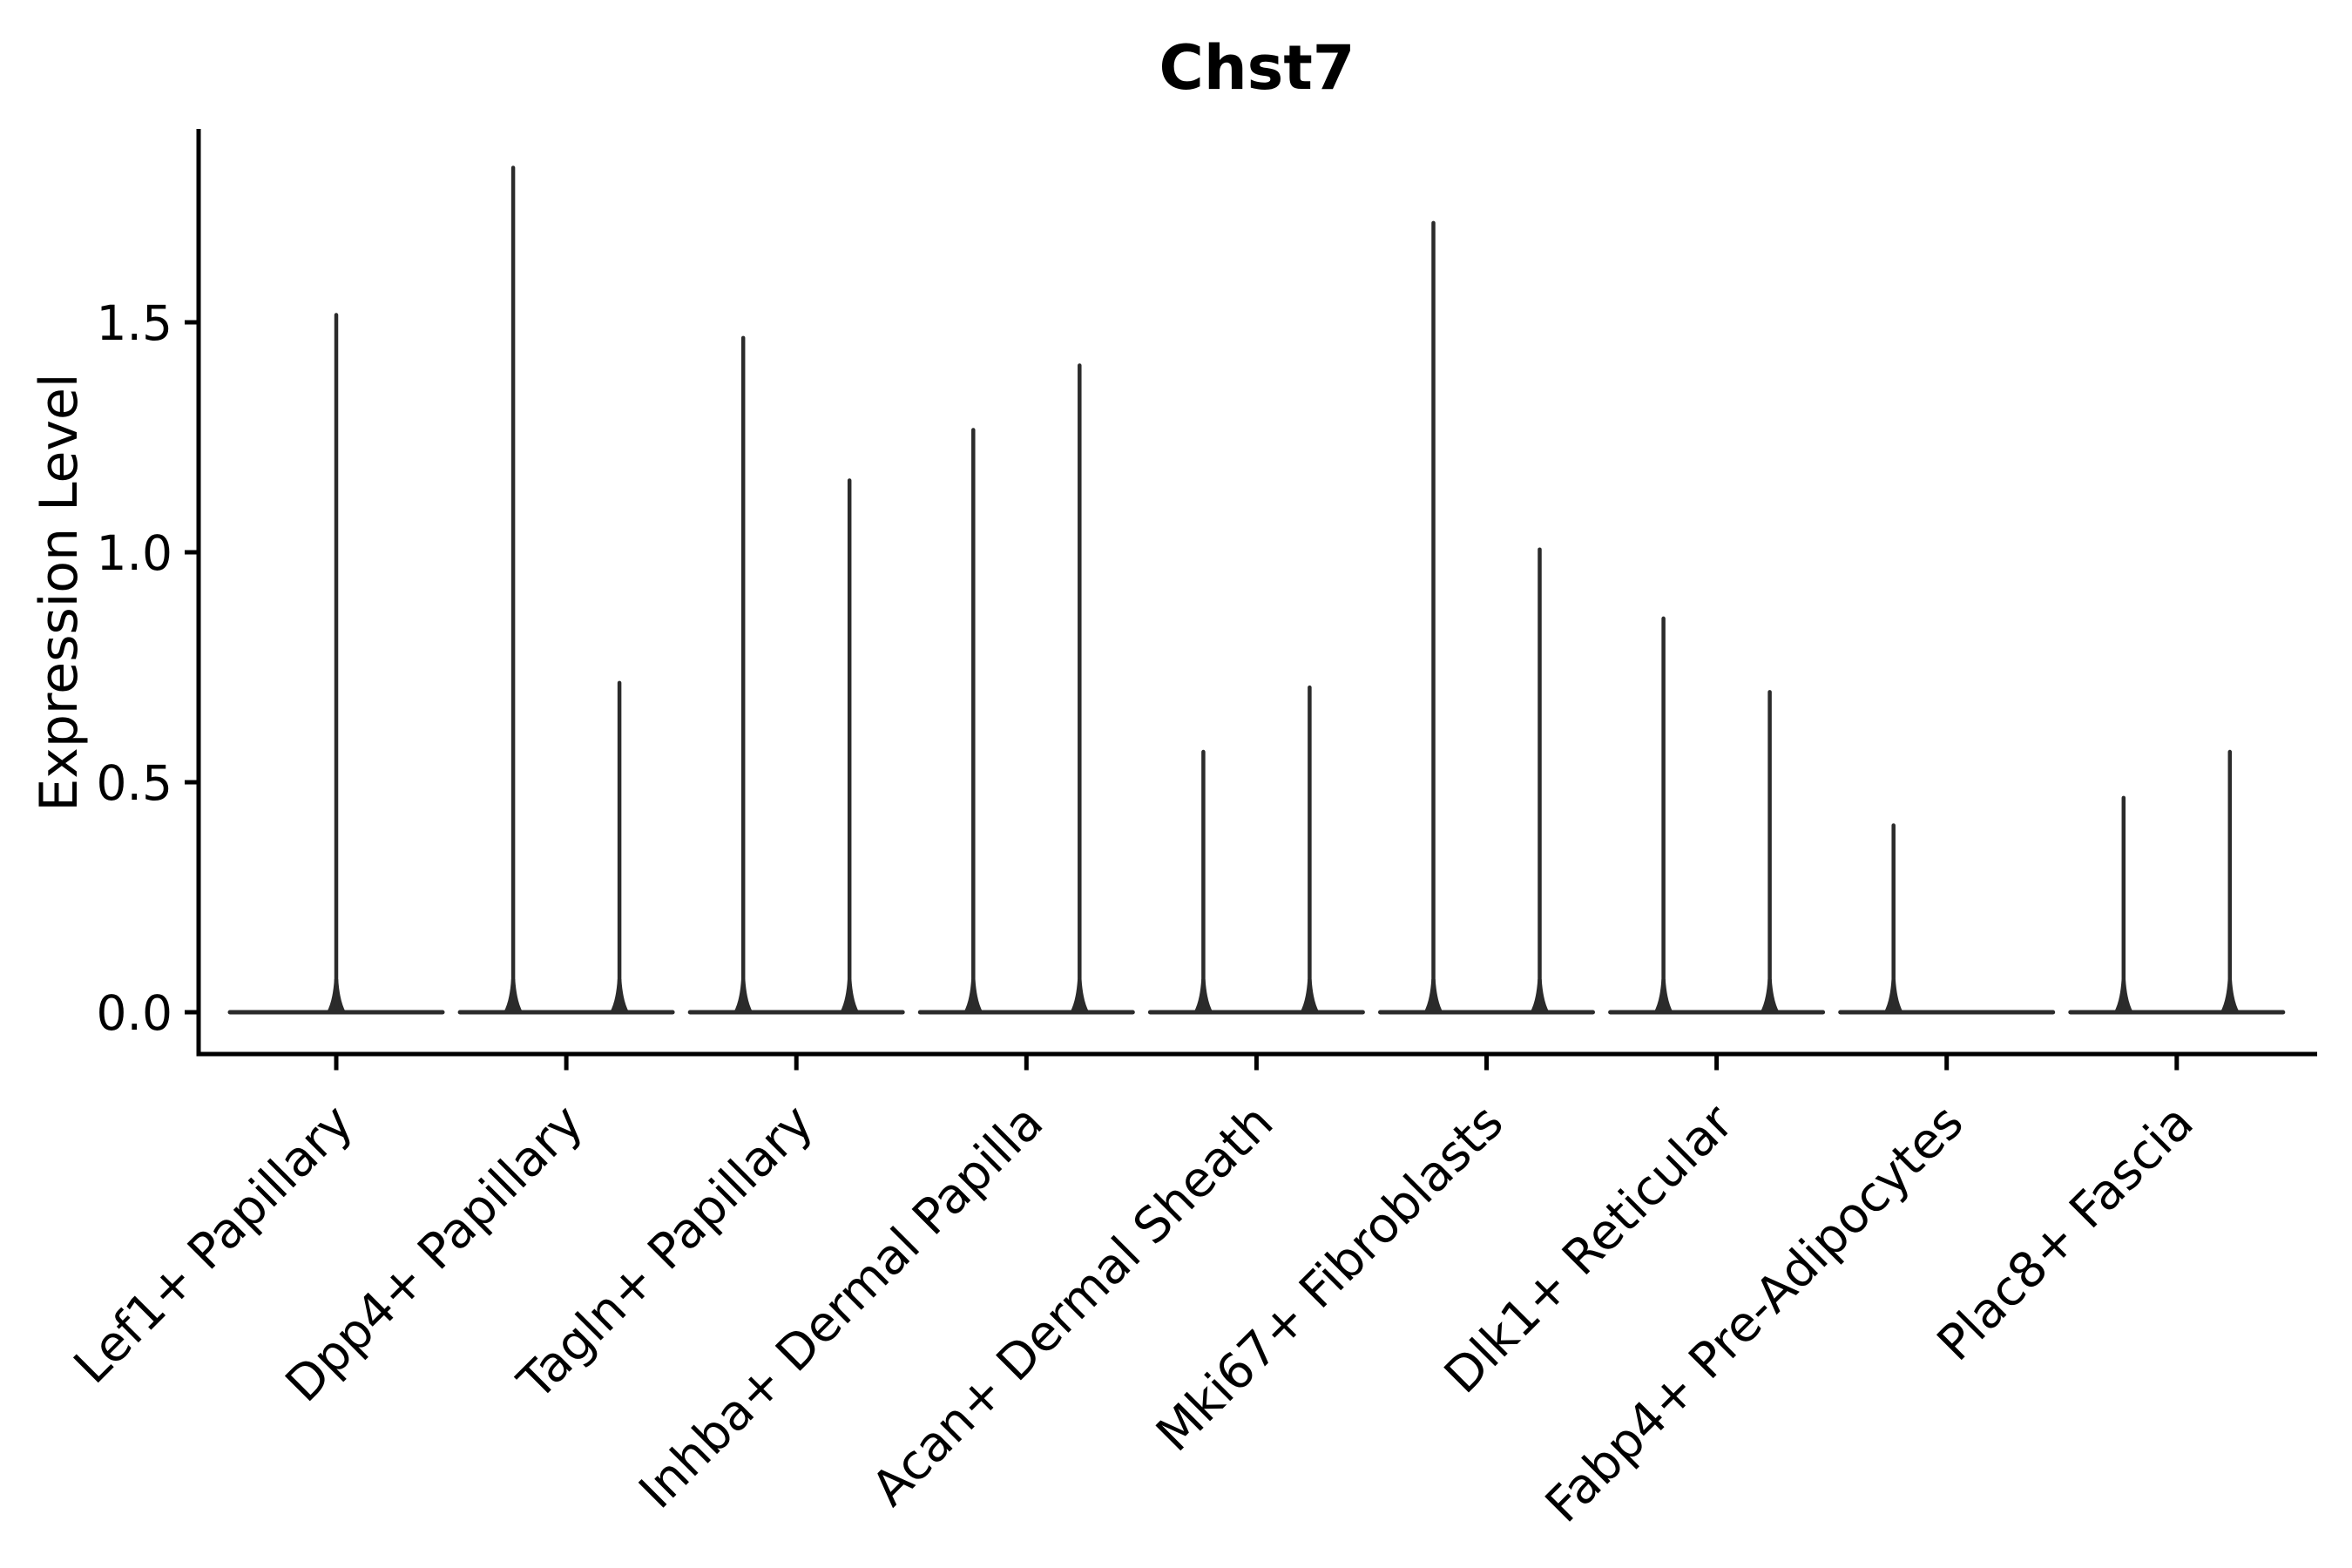 This screenshot has height=1568, width=2352. I want to click on y-tick-labels-group: 0.0 0.5 1.0 1.5, so click(134, 668).